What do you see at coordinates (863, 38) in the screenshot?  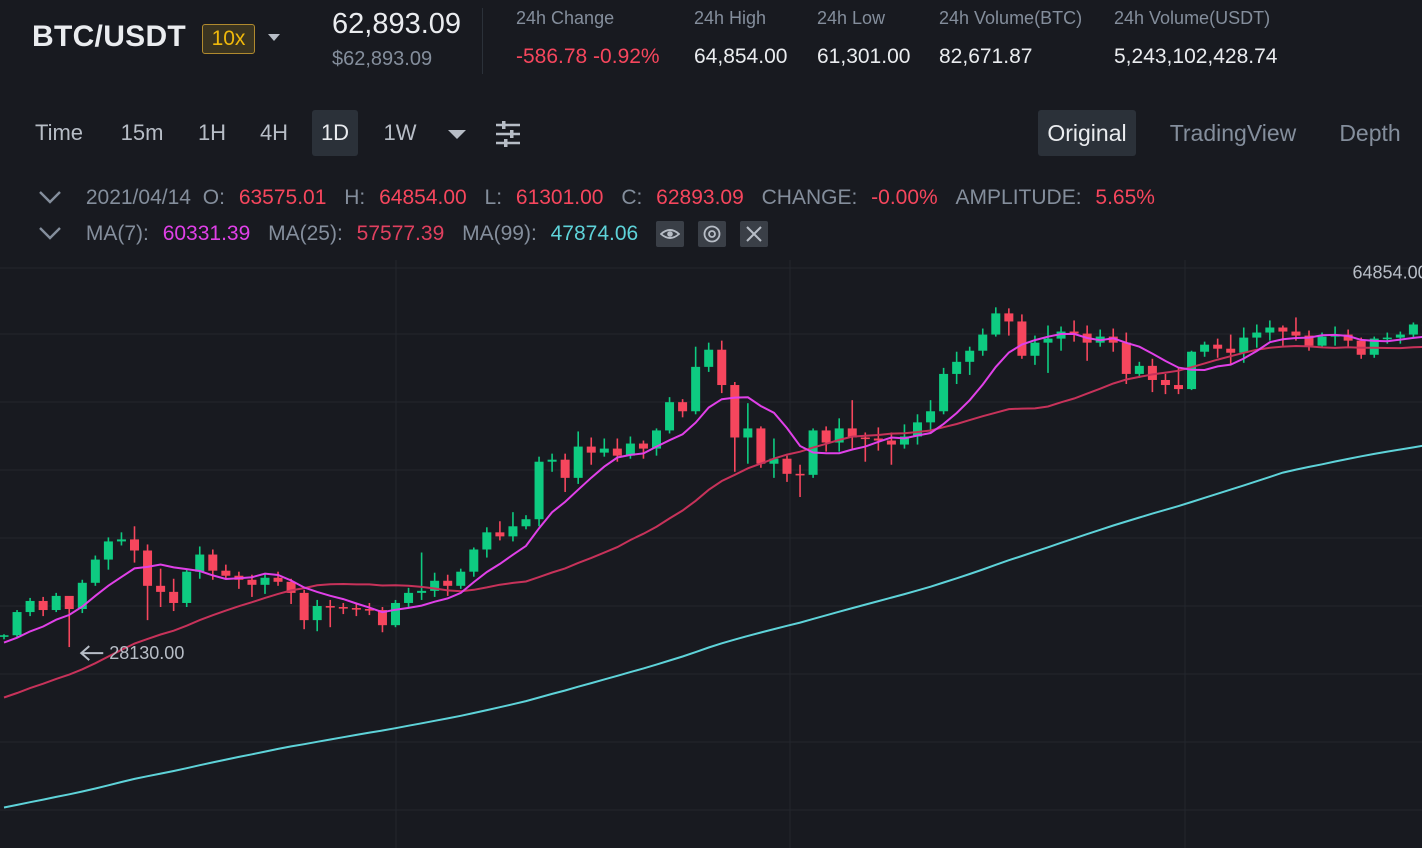 I see `stat-24h-low: 24h Low 61,301.00` at bounding box center [863, 38].